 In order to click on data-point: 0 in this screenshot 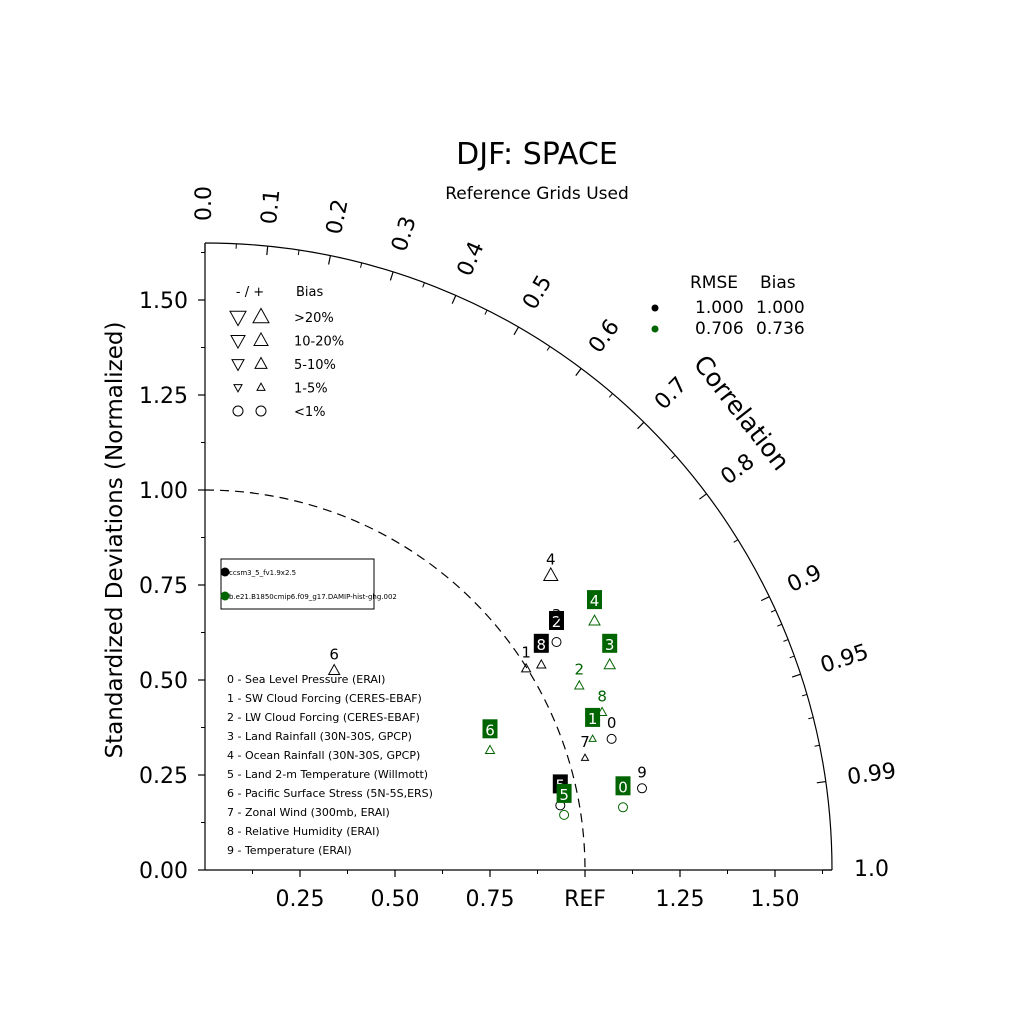, I will do `click(611, 729)`.